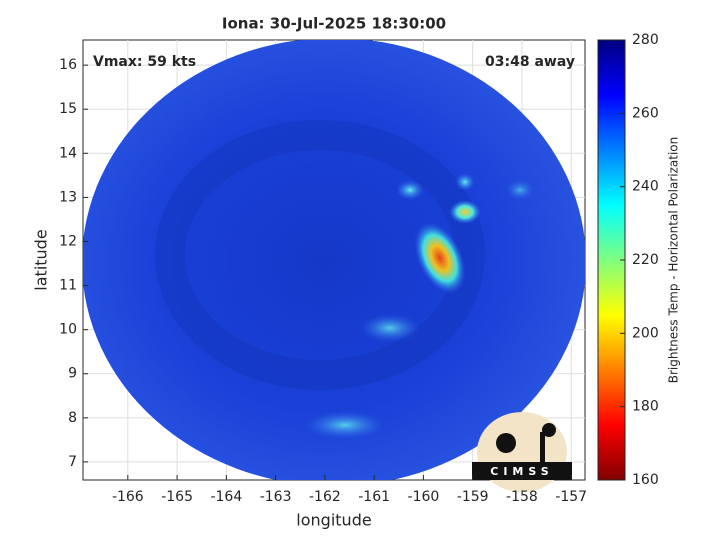 This screenshot has width=720, height=540. I want to click on y-tick-label: 15, so click(68, 109).